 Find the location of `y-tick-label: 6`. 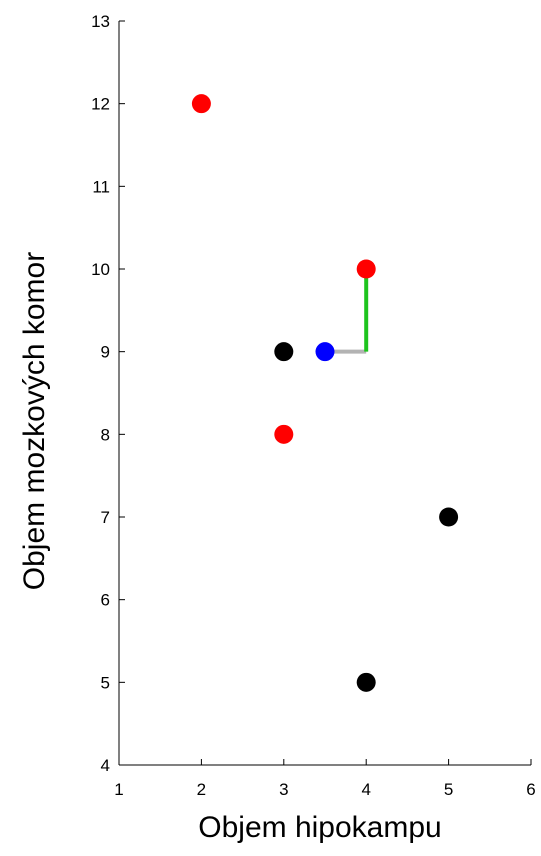

y-tick-label: 6 is located at coordinates (105, 600).